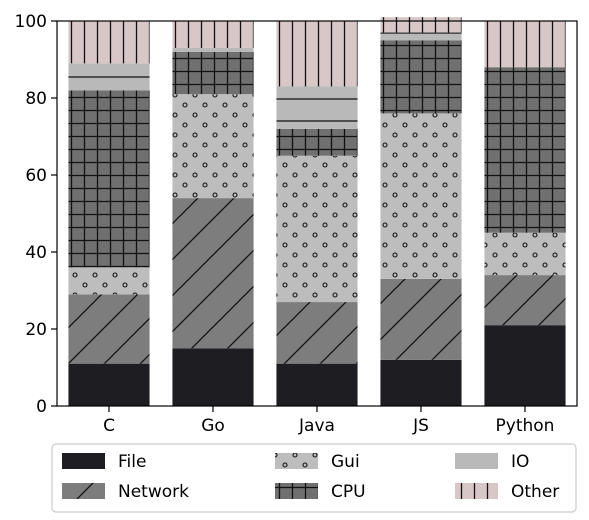 This screenshot has height=520, width=589. Describe the element at coordinates (421, 36) in the screenshot. I see `bar-js-io` at that location.